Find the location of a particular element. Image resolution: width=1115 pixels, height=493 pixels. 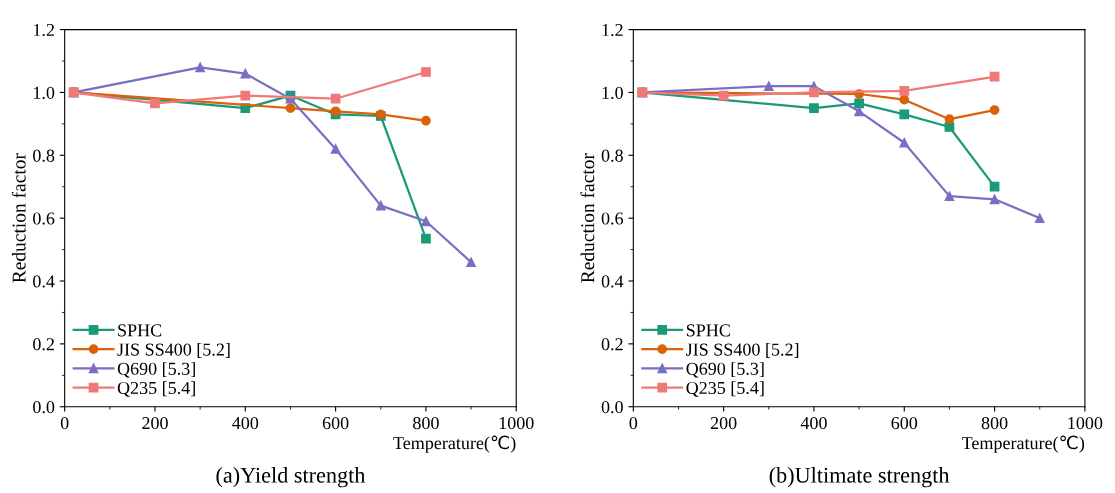

text: (a)Yield strength is located at coordinates (291, 477).